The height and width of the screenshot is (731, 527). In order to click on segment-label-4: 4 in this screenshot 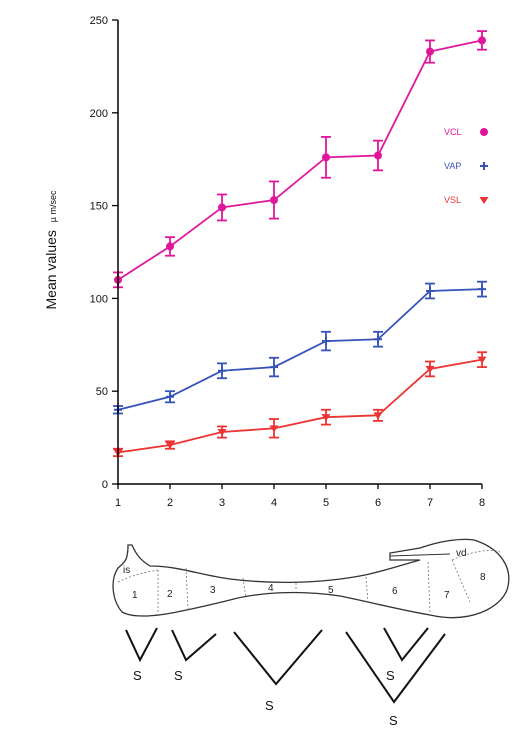, I will do `click(271, 588)`.